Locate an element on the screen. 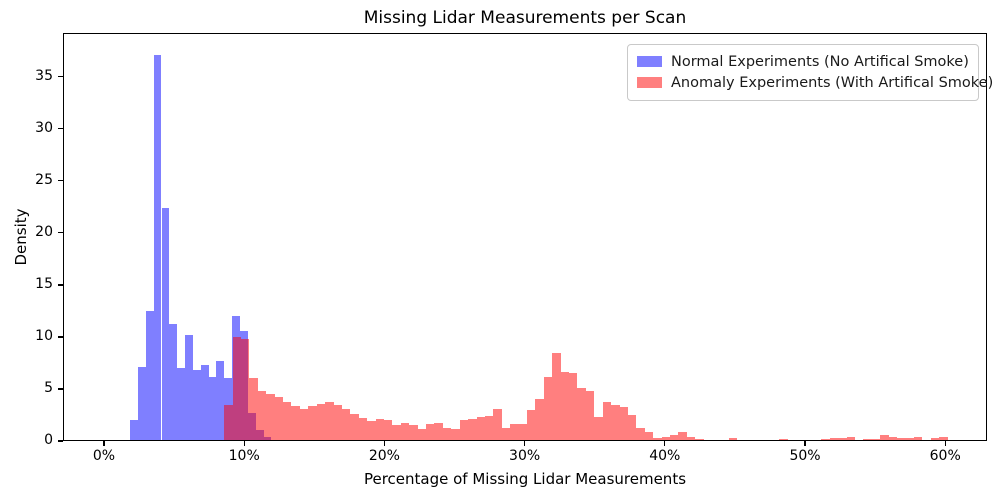  x-tick-label: 10% is located at coordinates (244, 456).